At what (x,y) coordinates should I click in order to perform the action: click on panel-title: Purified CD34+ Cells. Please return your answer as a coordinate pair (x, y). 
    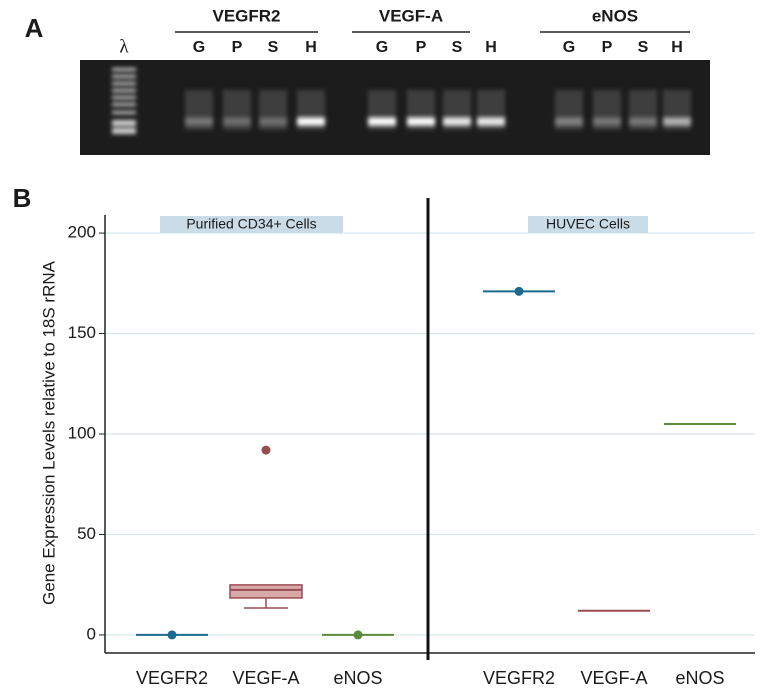
    Looking at the image, I should click on (251, 224).